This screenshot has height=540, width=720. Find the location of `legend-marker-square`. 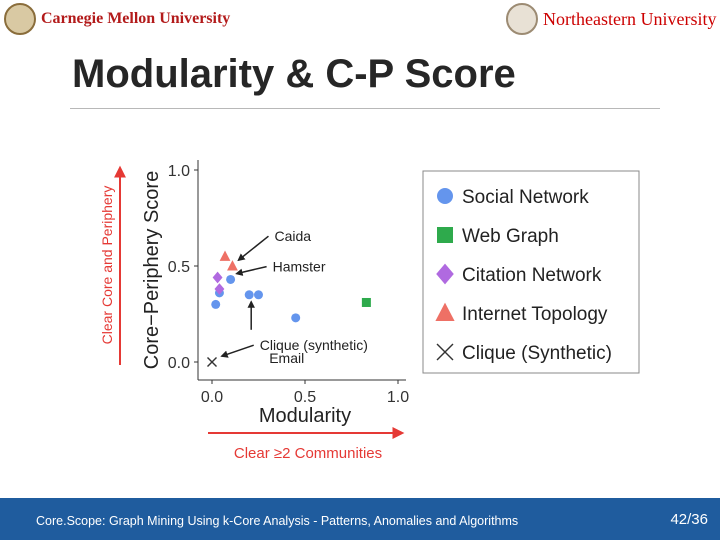

legend-marker-square is located at coordinates (445, 235).